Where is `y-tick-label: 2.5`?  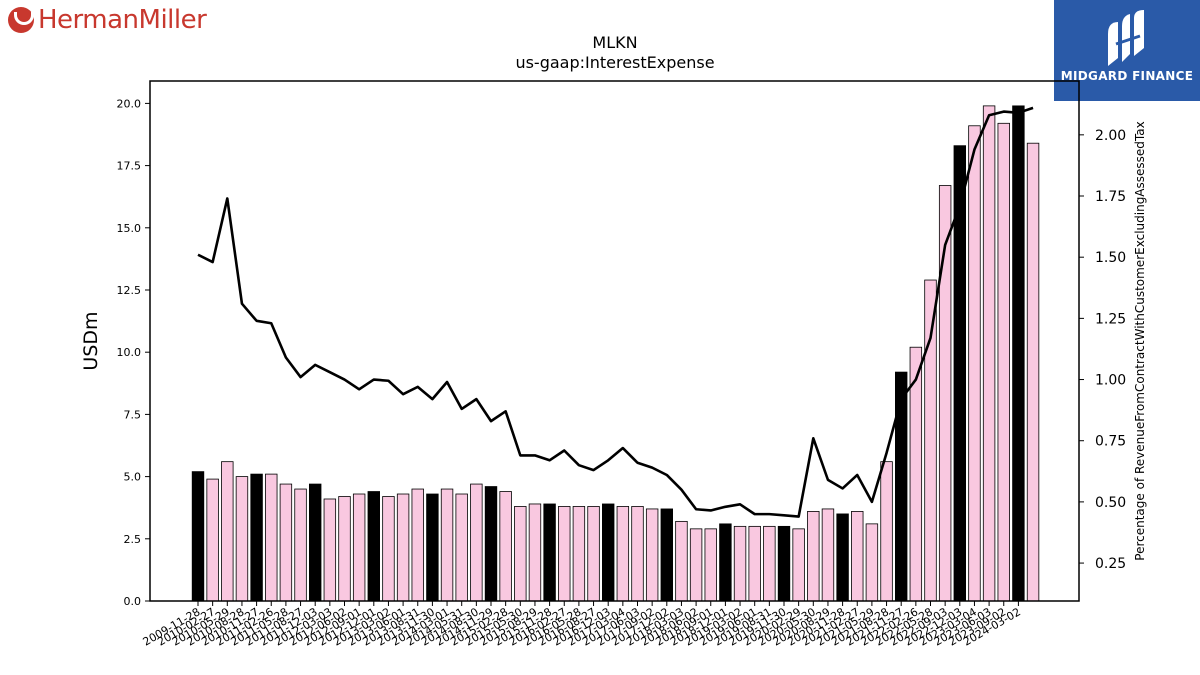 y-tick-label: 2.5 is located at coordinates (133, 539).